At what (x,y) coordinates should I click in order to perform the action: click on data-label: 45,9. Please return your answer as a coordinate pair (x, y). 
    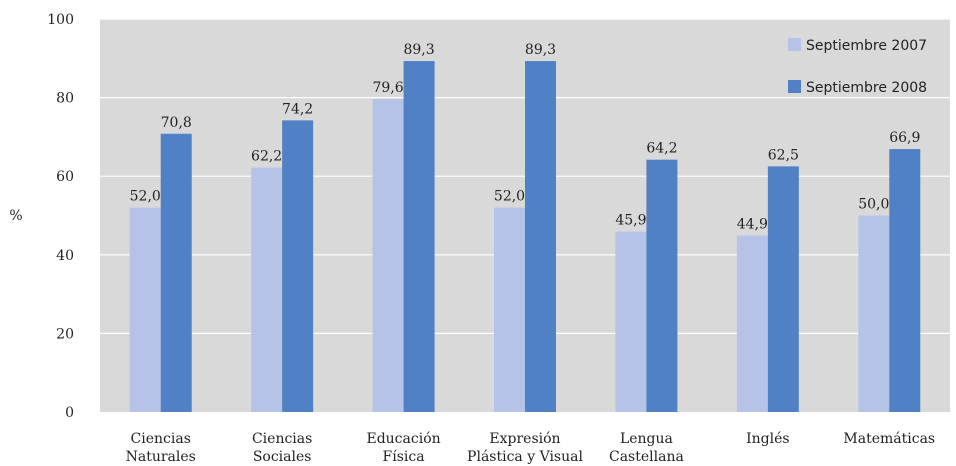
    Looking at the image, I should click on (630, 221).